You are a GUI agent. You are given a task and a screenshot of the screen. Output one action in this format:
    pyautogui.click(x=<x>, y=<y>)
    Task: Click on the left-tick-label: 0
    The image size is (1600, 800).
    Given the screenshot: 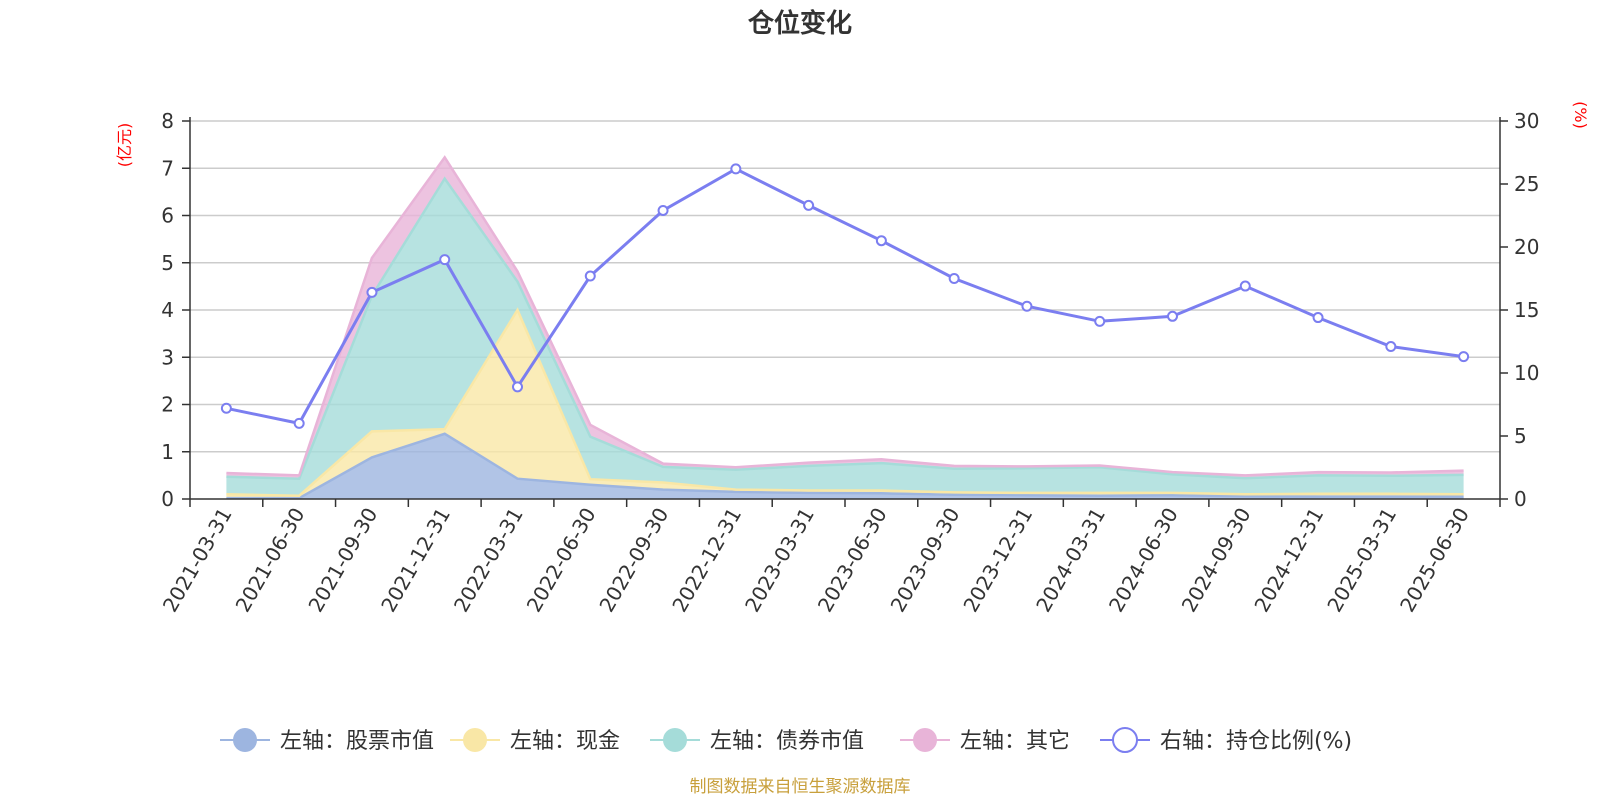 What is the action you would take?
    pyautogui.click(x=167, y=499)
    